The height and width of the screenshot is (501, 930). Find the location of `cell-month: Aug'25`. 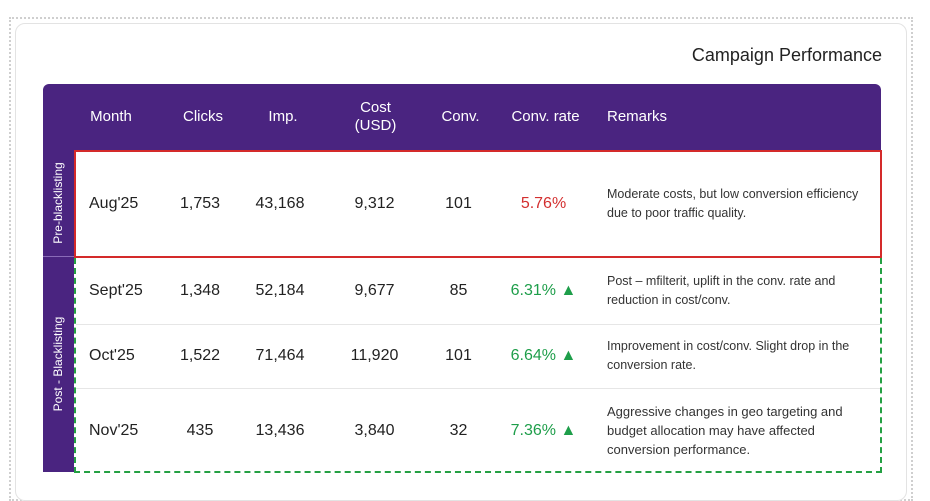

cell-month: Aug'25 is located at coordinates (114, 203).